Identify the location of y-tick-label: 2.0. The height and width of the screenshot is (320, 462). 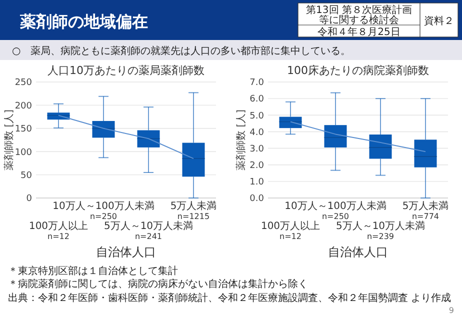
(257, 166).